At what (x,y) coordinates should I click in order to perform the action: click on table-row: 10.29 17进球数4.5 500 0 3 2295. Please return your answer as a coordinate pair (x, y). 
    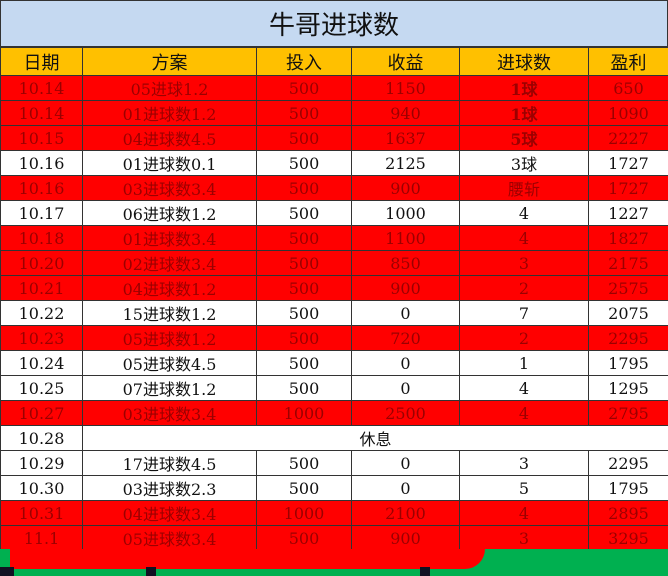
    Looking at the image, I should click on (334, 463).